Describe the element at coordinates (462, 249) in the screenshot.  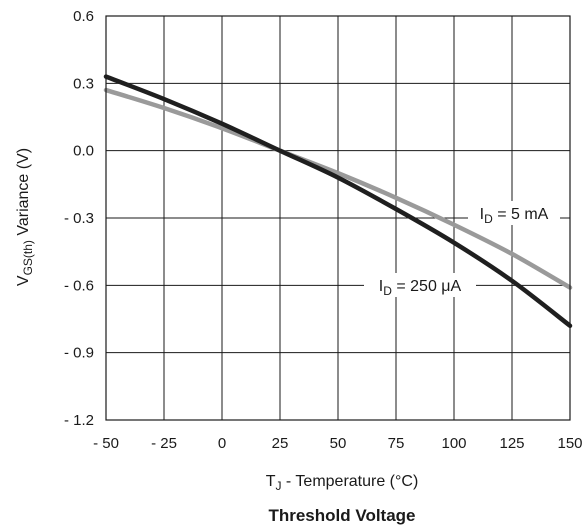
I see `series-annotations: ID = 250 μA ID = 5 mA` at that location.